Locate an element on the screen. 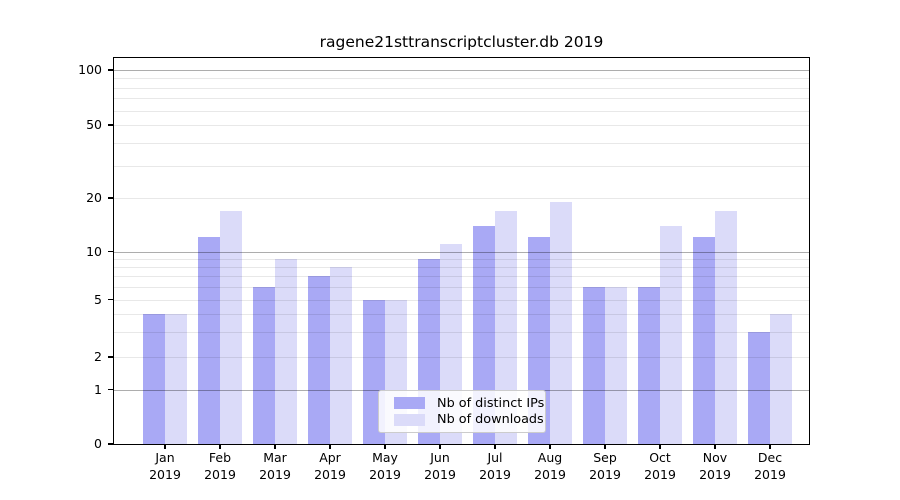 Image resolution: width=900 pixels, height=500 pixels. bar-nov-downloads is located at coordinates (726, 327).